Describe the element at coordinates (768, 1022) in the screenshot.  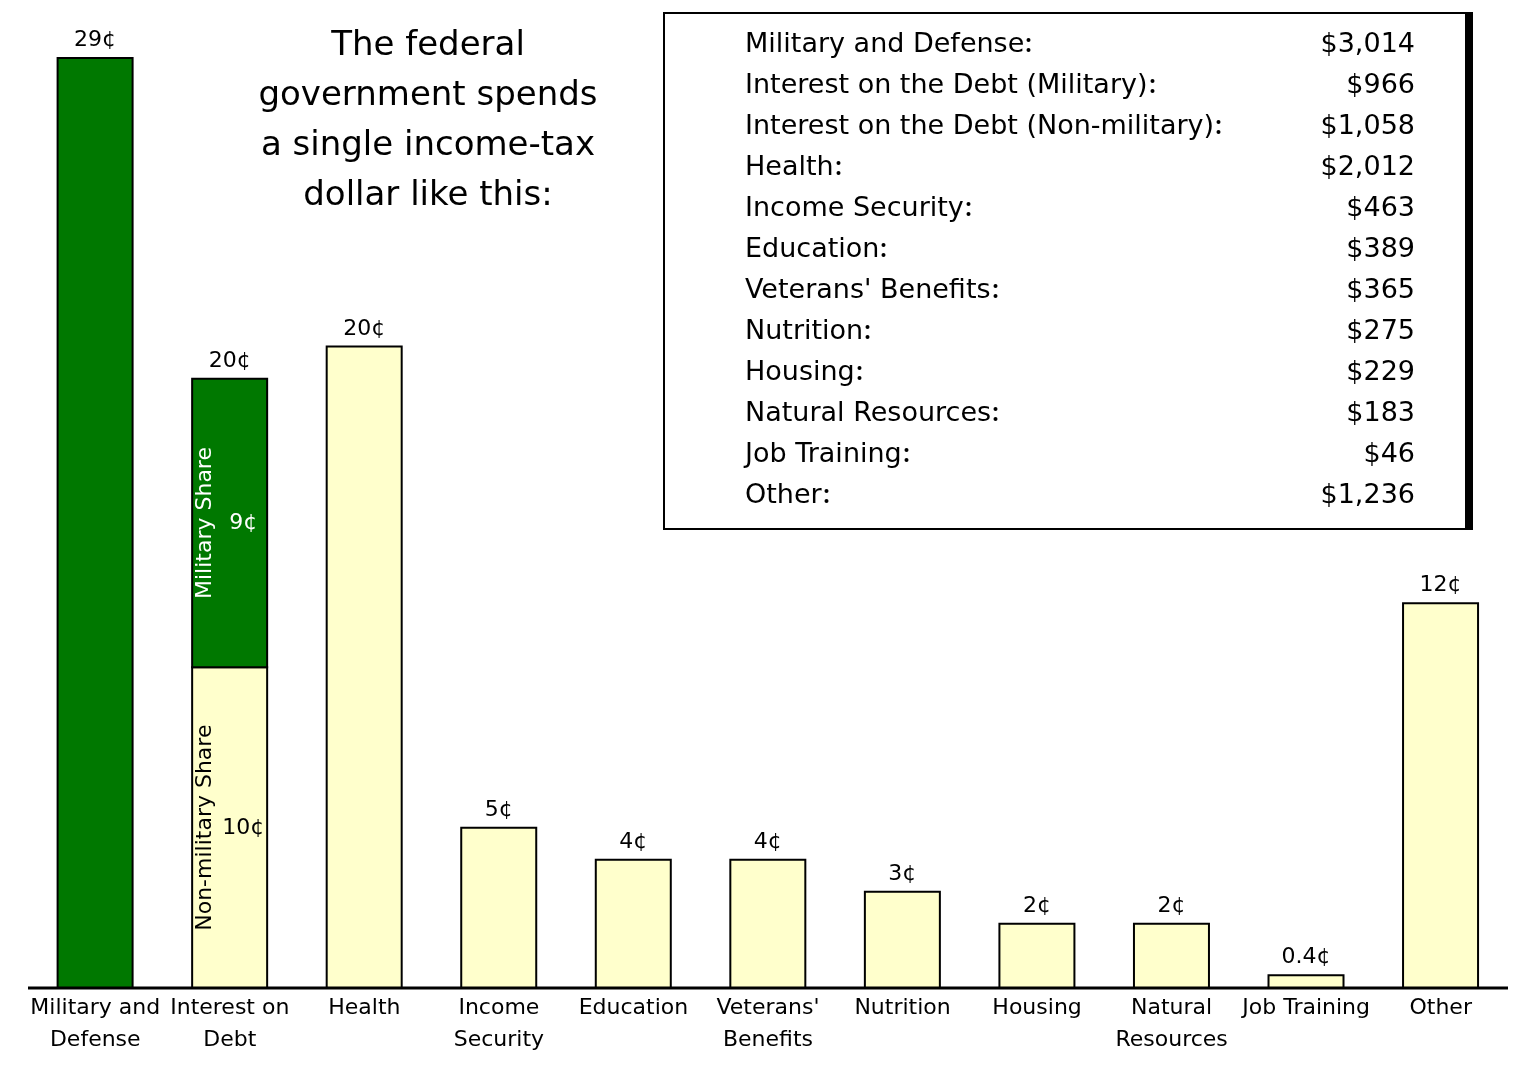
I see `x-tick-label: Veterans' Benefits` at that location.